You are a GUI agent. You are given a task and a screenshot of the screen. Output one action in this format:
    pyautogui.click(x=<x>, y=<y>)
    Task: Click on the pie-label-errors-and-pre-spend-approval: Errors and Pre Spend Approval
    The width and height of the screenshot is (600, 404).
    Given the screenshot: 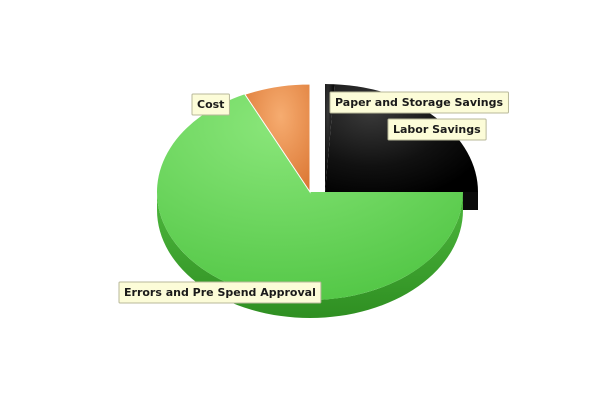 What is the action you would take?
    pyautogui.click(x=220, y=292)
    